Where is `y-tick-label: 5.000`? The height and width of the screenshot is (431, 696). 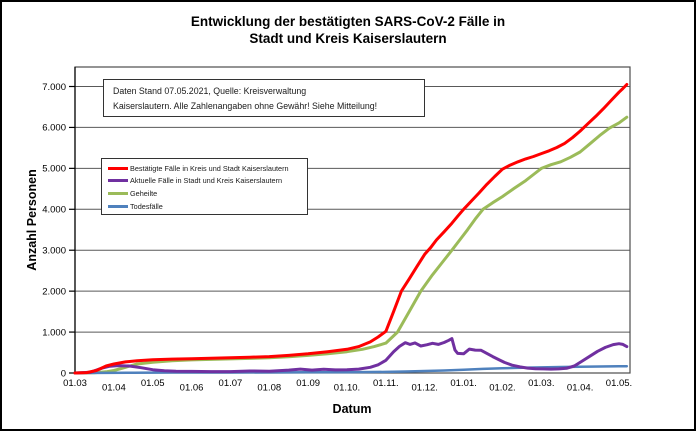
y-tick-label: 5.000 is located at coordinates (54, 169).